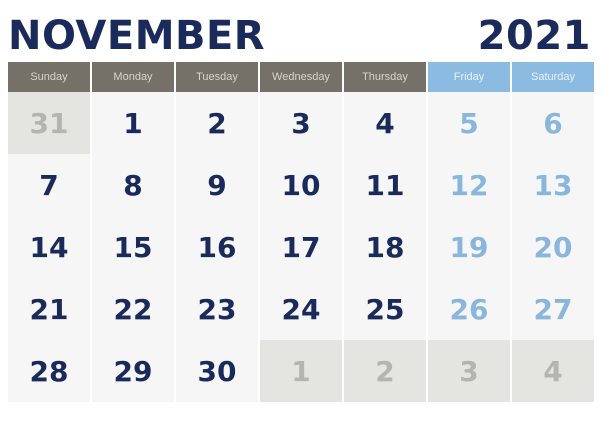  I want to click on weekday-header-friday: Friday, so click(469, 77).